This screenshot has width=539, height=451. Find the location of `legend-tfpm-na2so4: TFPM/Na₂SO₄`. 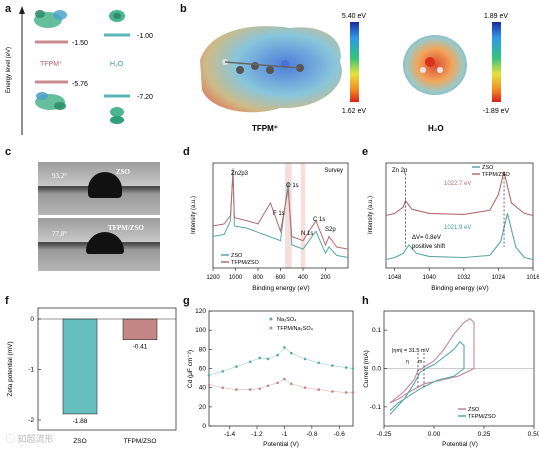

legend-tfpm-na2so4: TFPM/Na₂SO₄ is located at coordinates (295, 329).